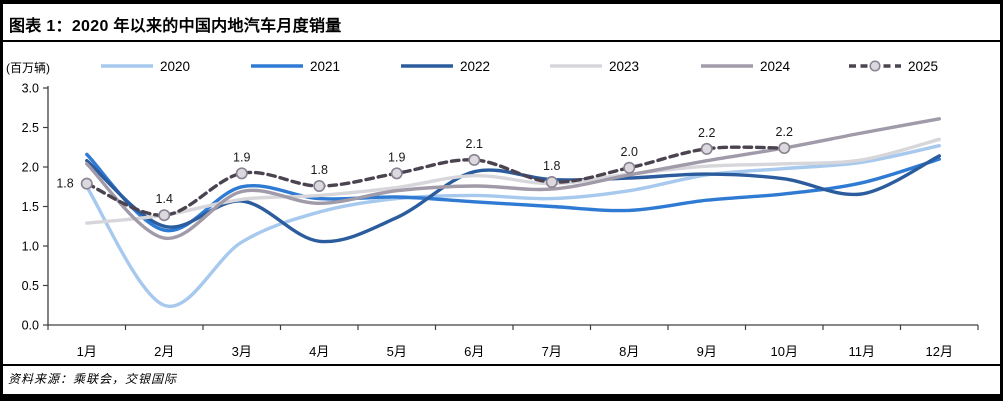 The image size is (1003, 401). What do you see at coordinates (727, 66) in the screenshot?
I see `legend-line-2024-icon` at bounding box center [727, 66].